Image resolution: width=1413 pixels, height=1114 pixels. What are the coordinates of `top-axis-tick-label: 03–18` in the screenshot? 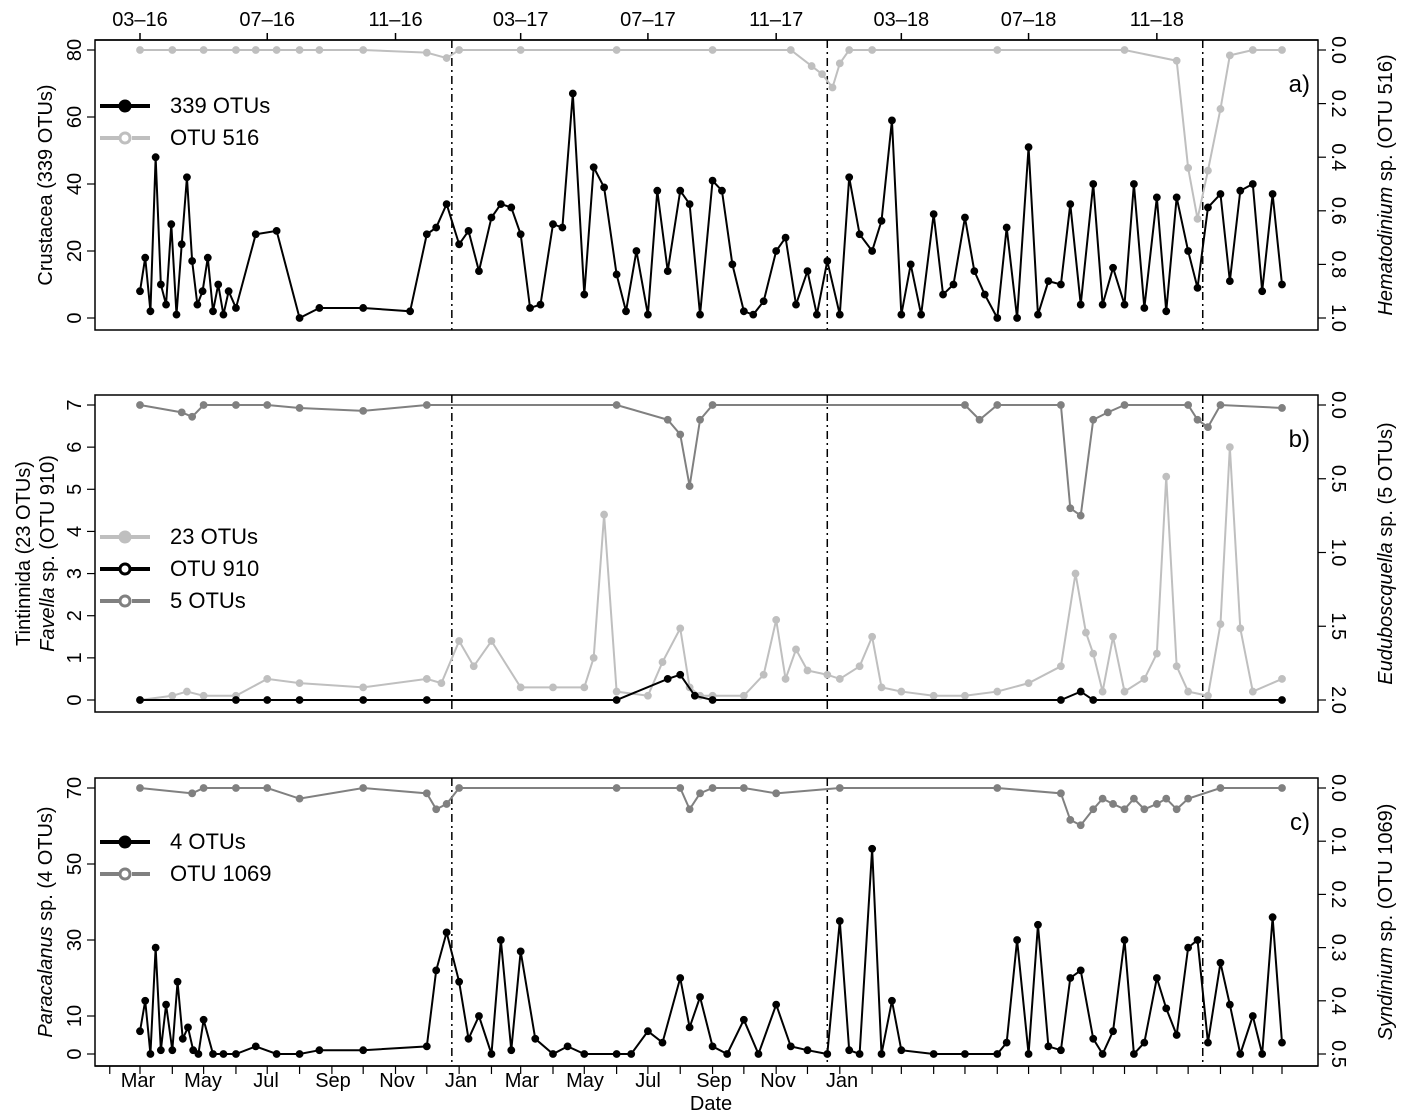 It's located at (902, 20).